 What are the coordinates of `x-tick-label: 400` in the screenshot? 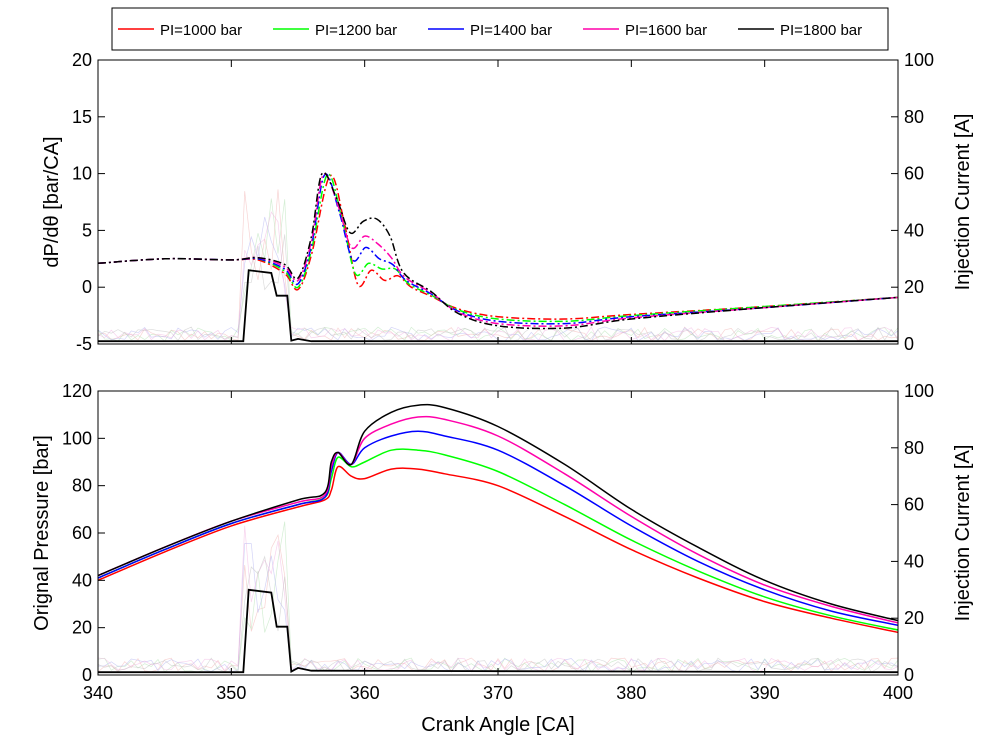 It's located at (898, 693).